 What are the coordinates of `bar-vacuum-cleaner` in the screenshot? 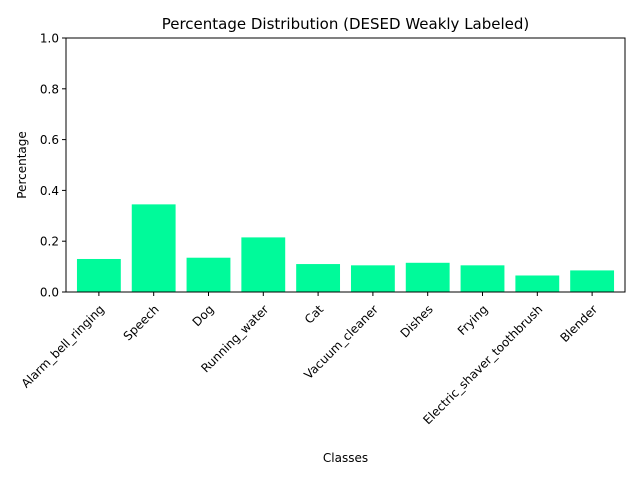 It's located at (372, 278).